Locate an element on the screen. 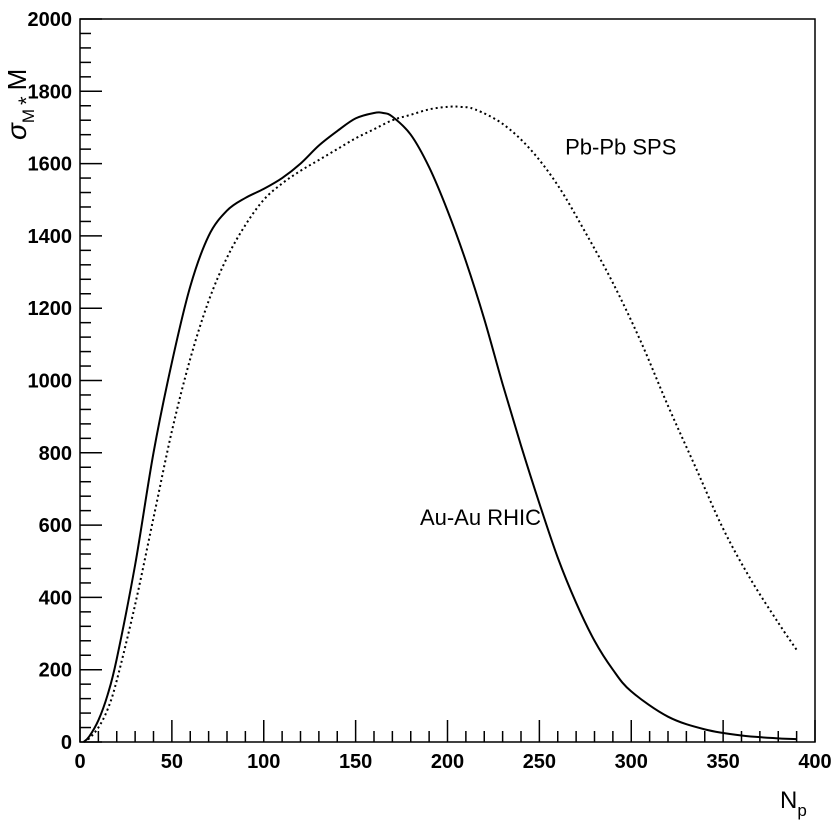  x-tick-label: 0 is located at coordinates (79, 762).